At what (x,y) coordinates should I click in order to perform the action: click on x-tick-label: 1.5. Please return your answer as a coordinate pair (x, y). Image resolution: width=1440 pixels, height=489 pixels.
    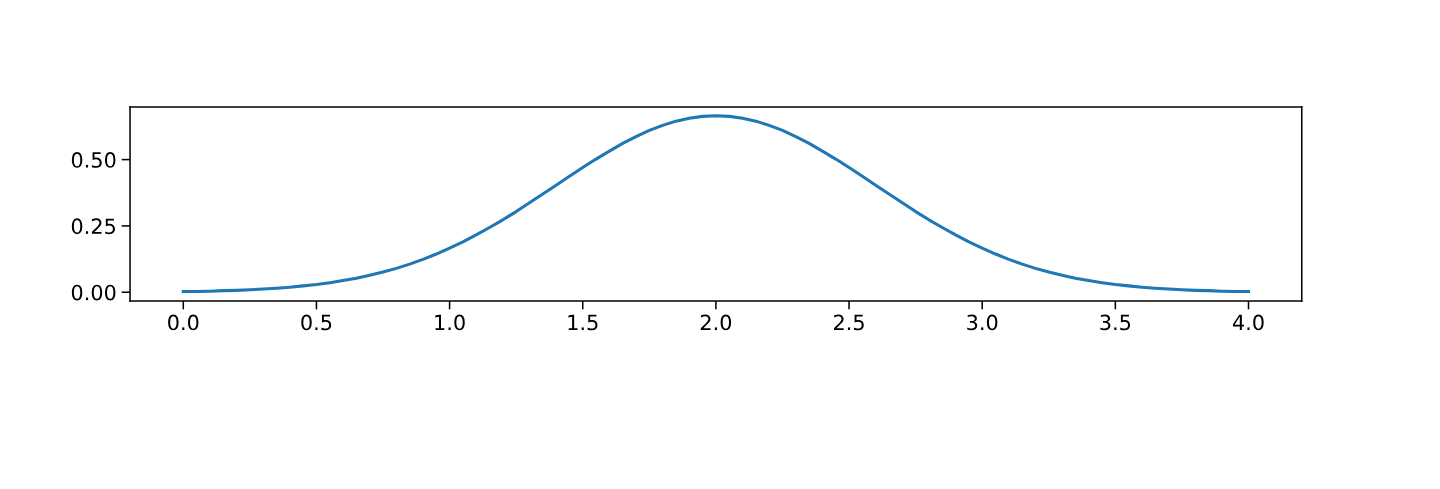
    Looking at the image, I should click on (583, 322).